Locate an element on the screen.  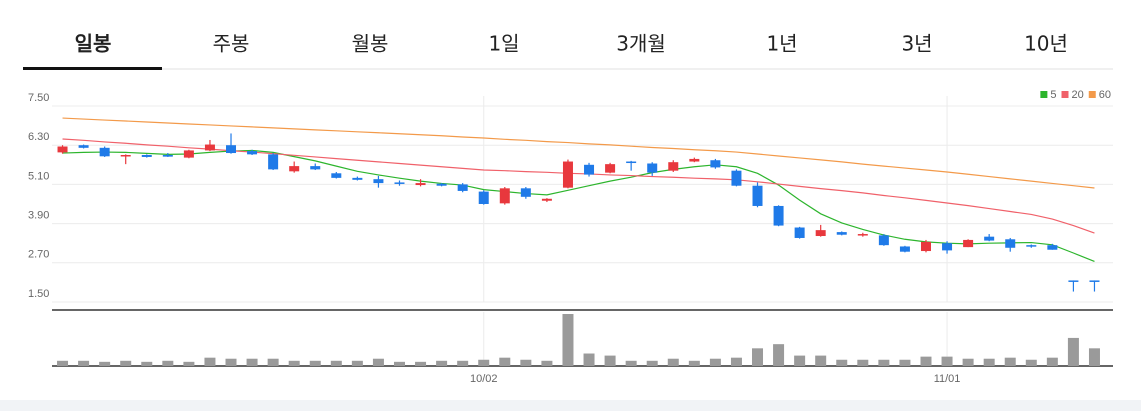
y-tick-label: 3.90 is located at coordinates (38, 216).